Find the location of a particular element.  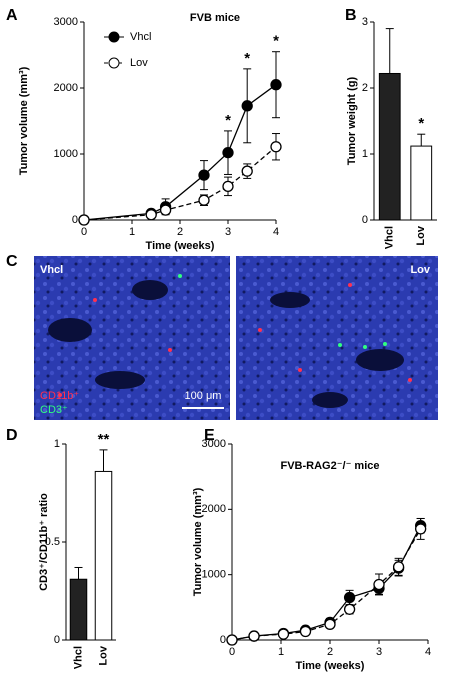

legend-label: Vhcl is located at coordinates (140, 37).